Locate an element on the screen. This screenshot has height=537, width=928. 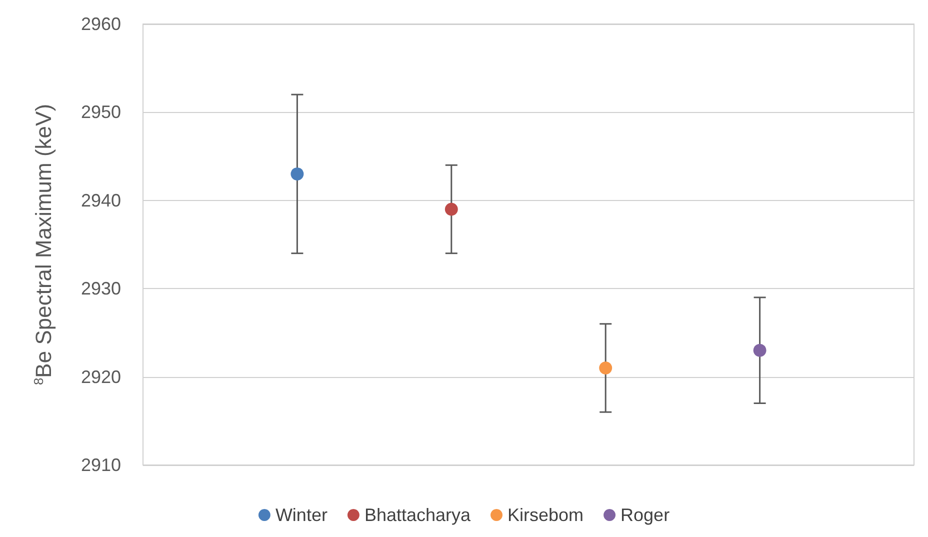
legend-label: Roger is located at coordinates (645, 515).